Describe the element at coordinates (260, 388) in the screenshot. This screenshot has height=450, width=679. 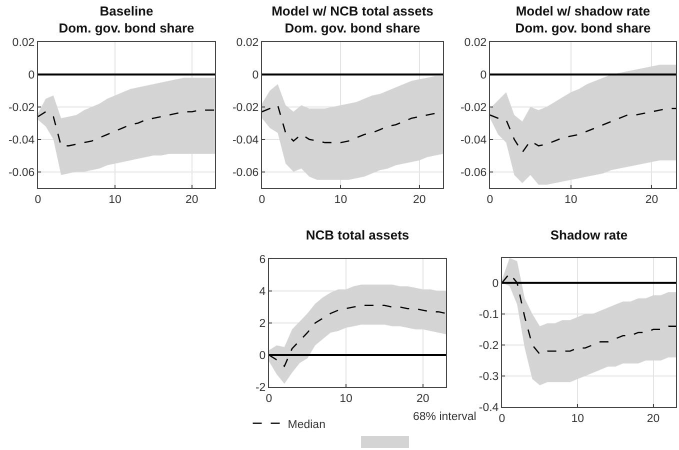
I see `y-tick-label: -2` at that location.